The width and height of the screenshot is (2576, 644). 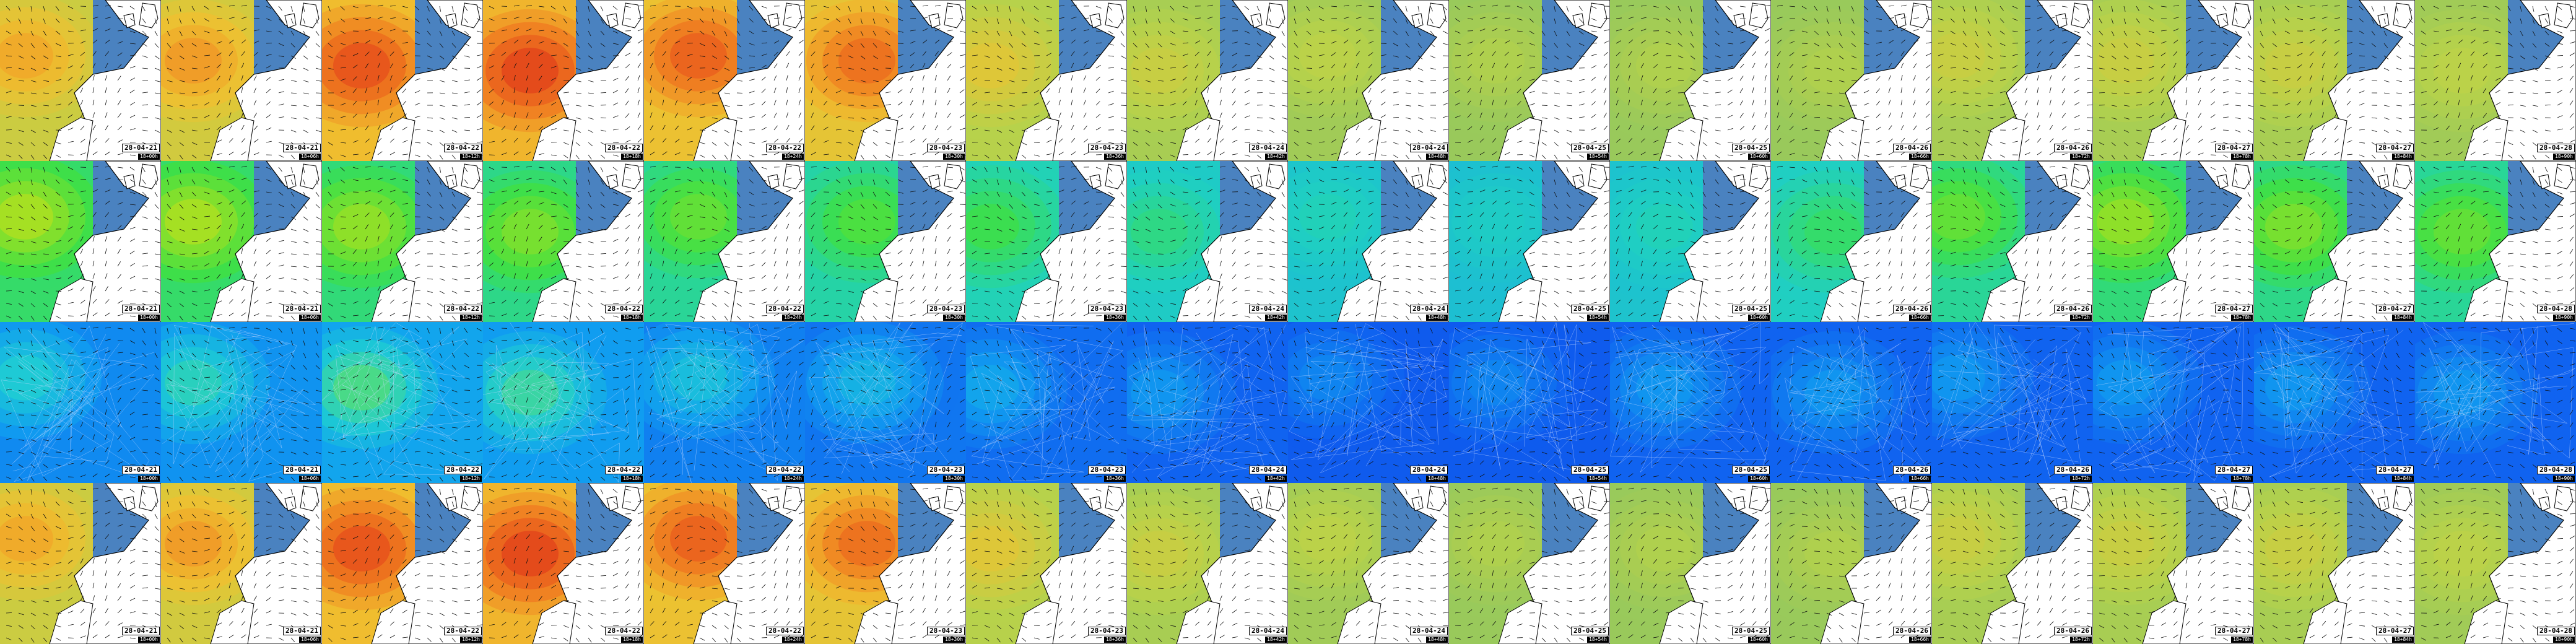 I want to click on forecast-run-label: 18+90h, so click(x=2564, y=318).